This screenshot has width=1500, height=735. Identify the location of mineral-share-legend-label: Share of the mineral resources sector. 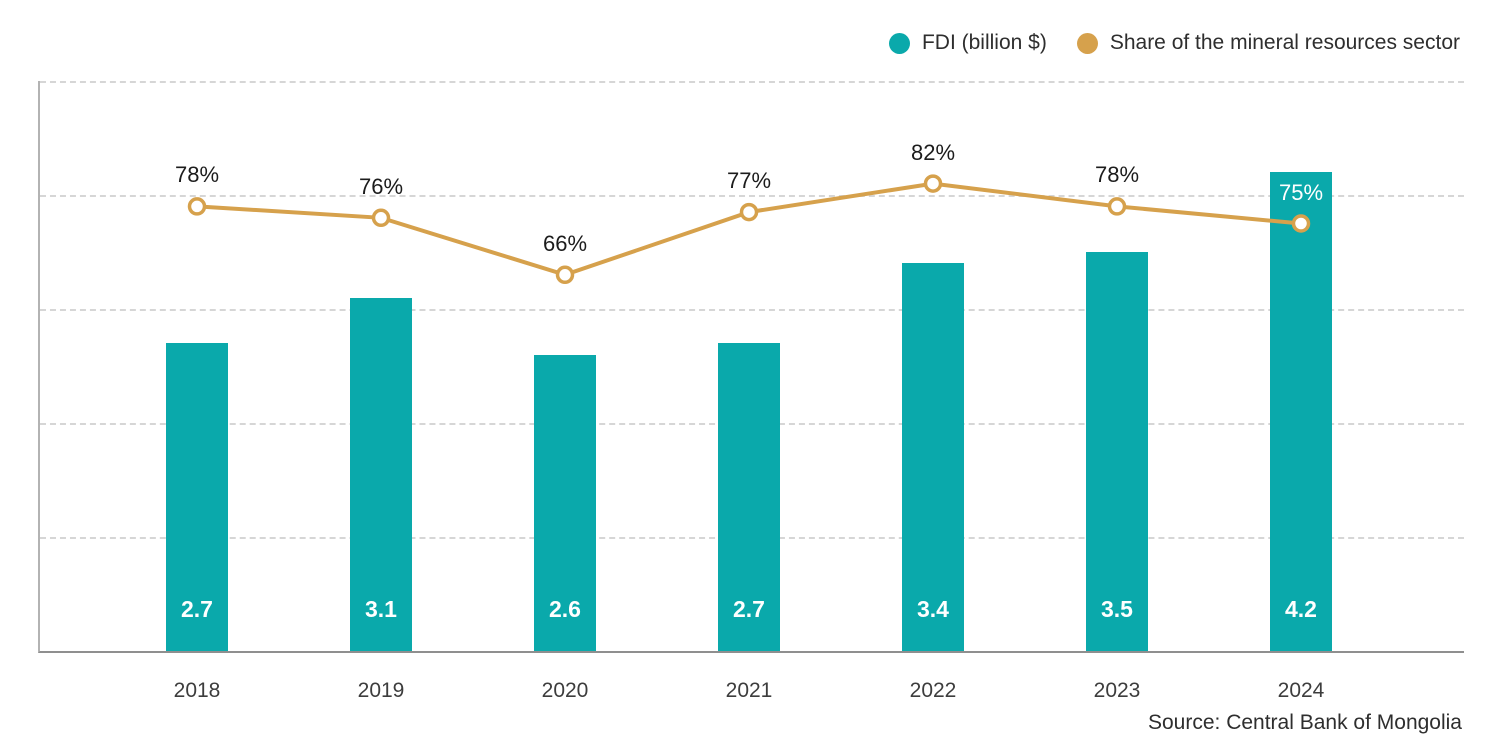
(1284, 42).